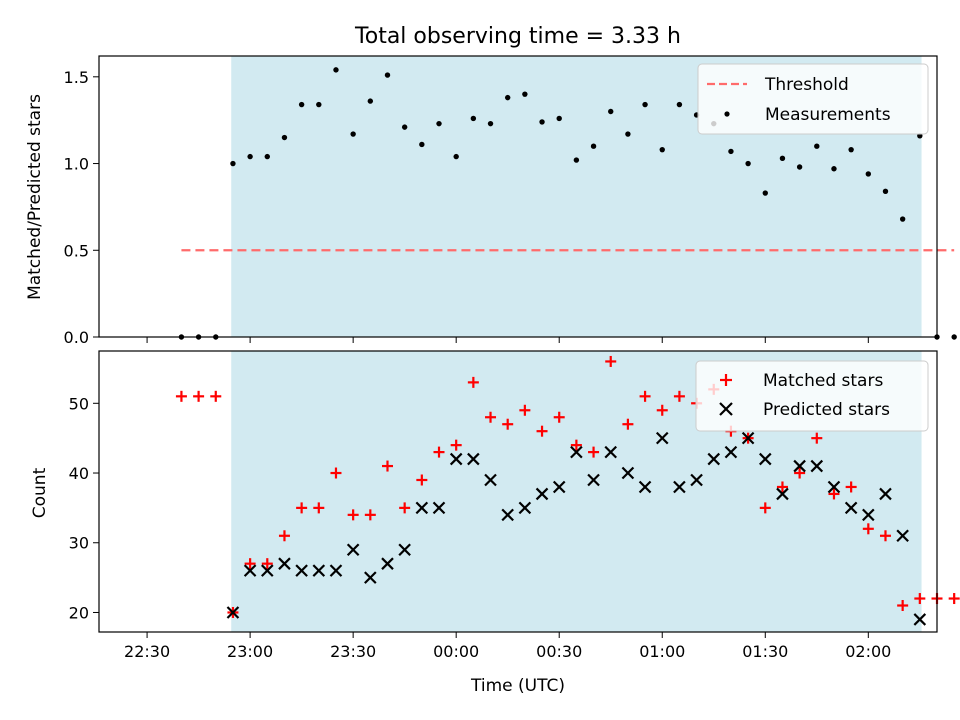 Image resolution: width=960 pixels, height=720 pixels. I want to click on bottom-xtick-label: 23:30, so click(353, 651).